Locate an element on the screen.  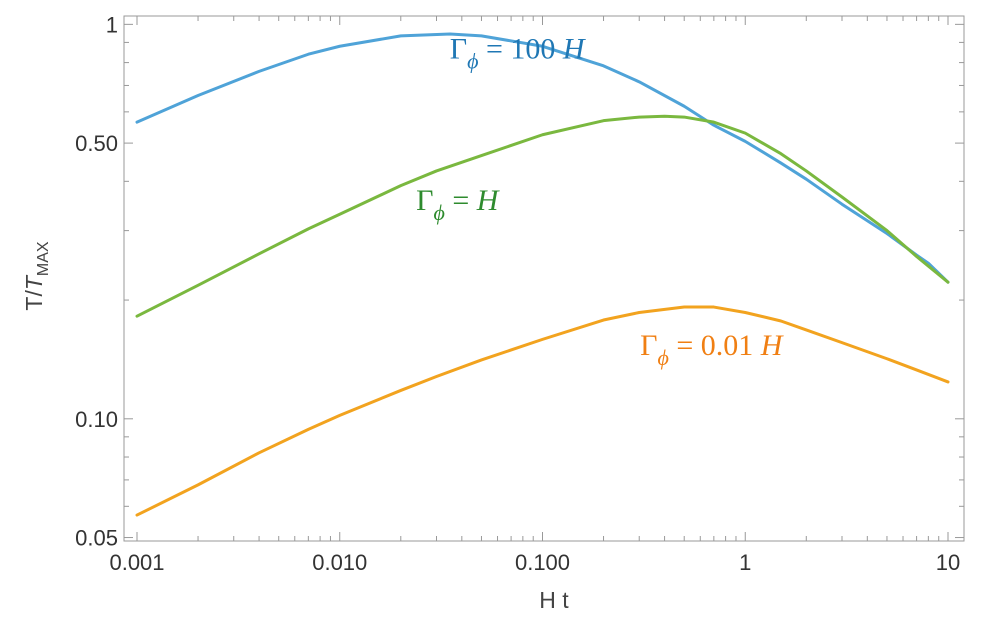
y-axis-title-main: T/ is located at coordinates (34, 300).